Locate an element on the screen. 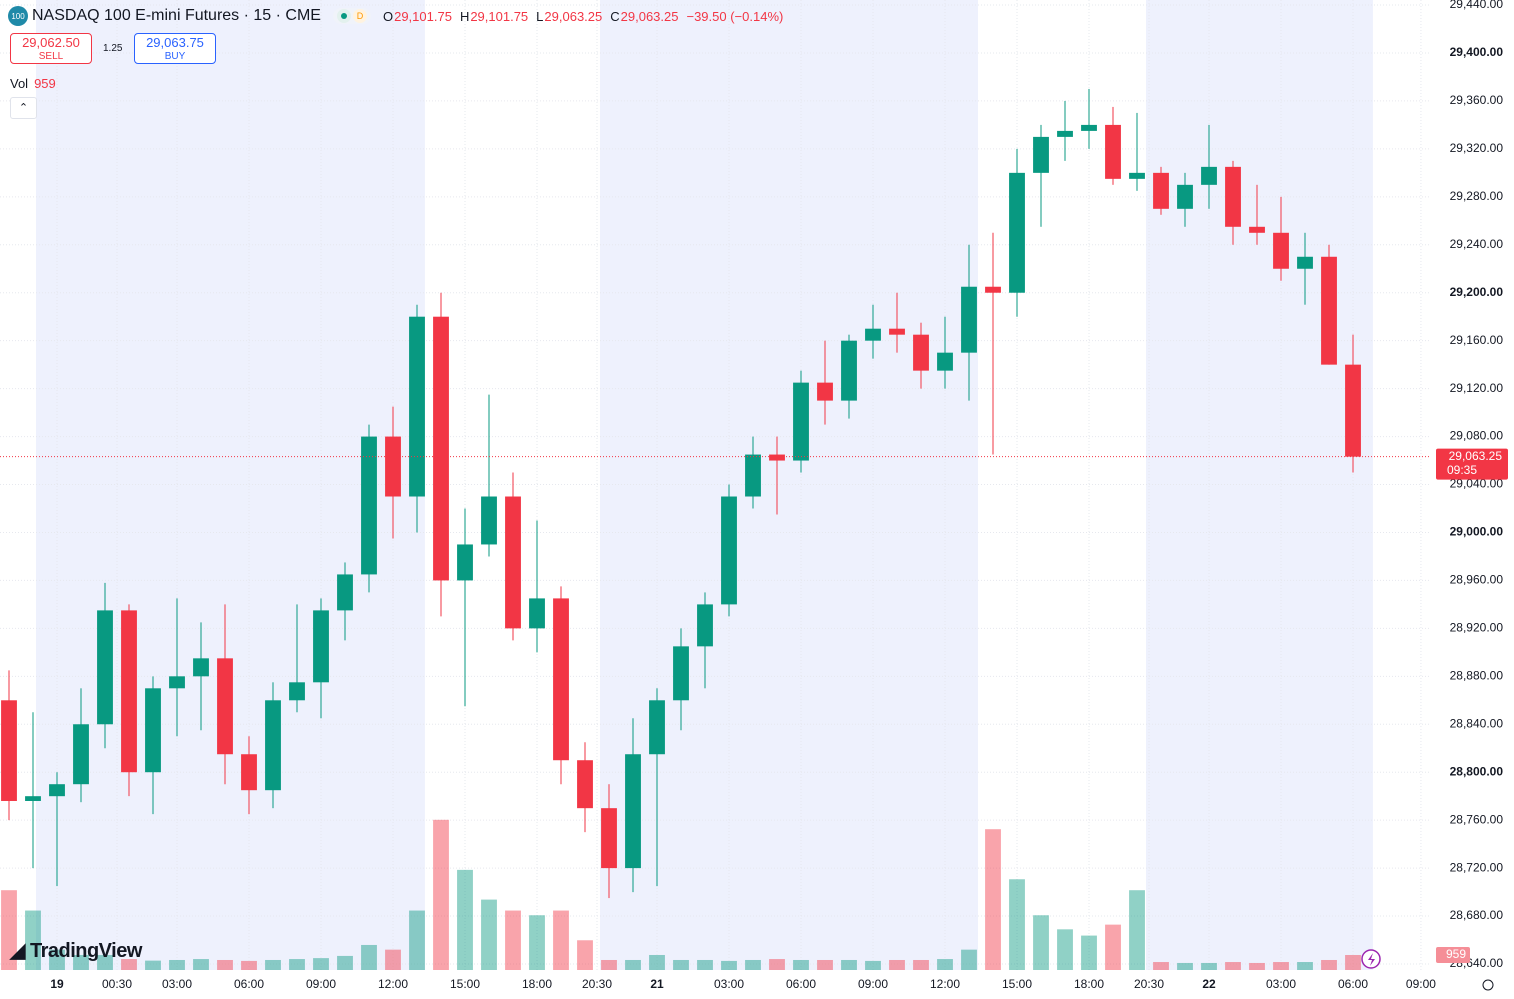  y-tick-label: 28,800.00 is located at coordinates (1477, 771).